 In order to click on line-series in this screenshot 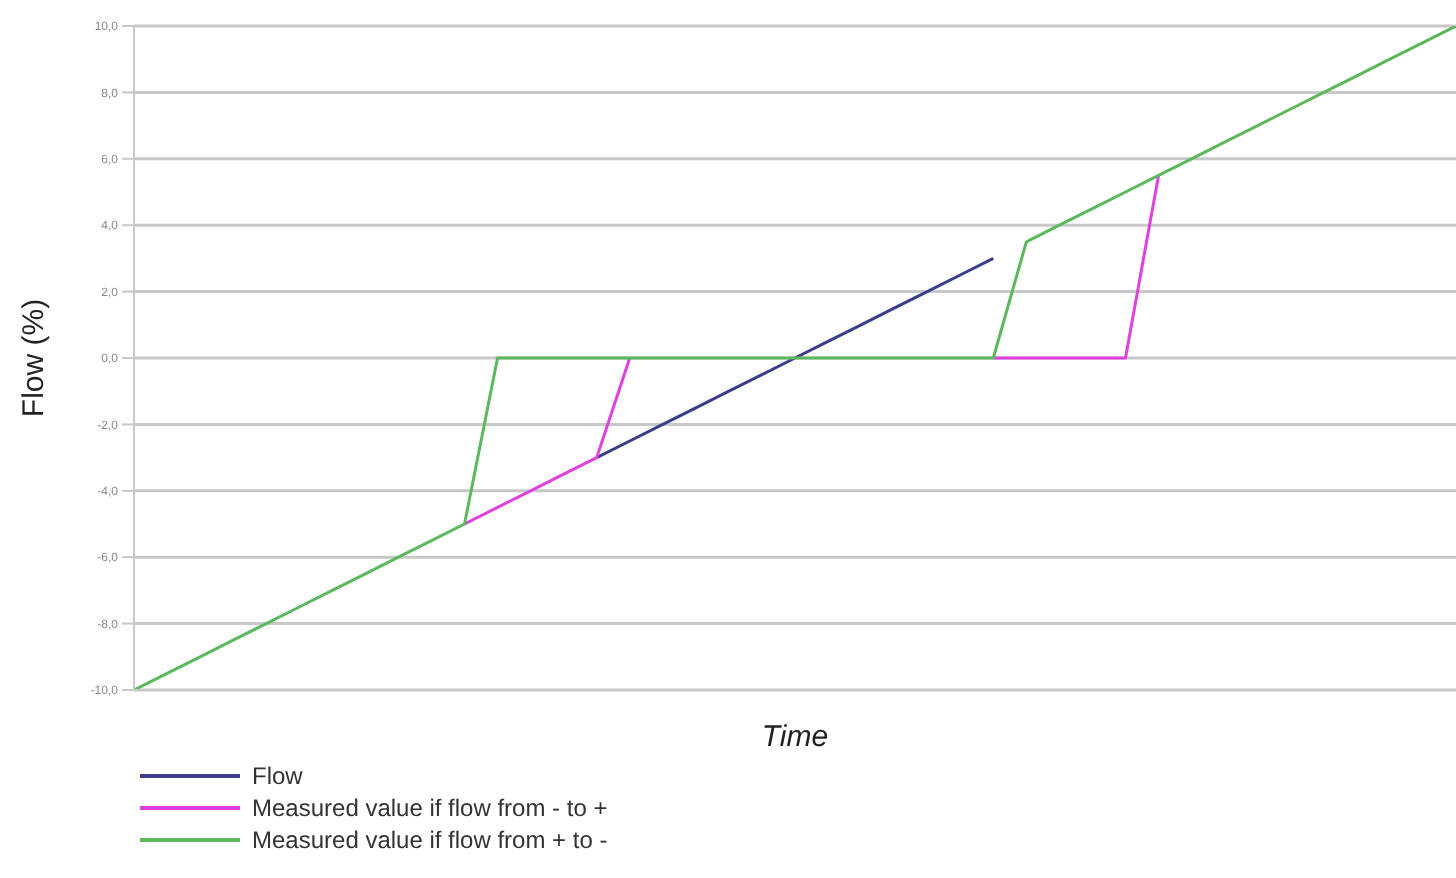, I will do `click(795, 358)`.